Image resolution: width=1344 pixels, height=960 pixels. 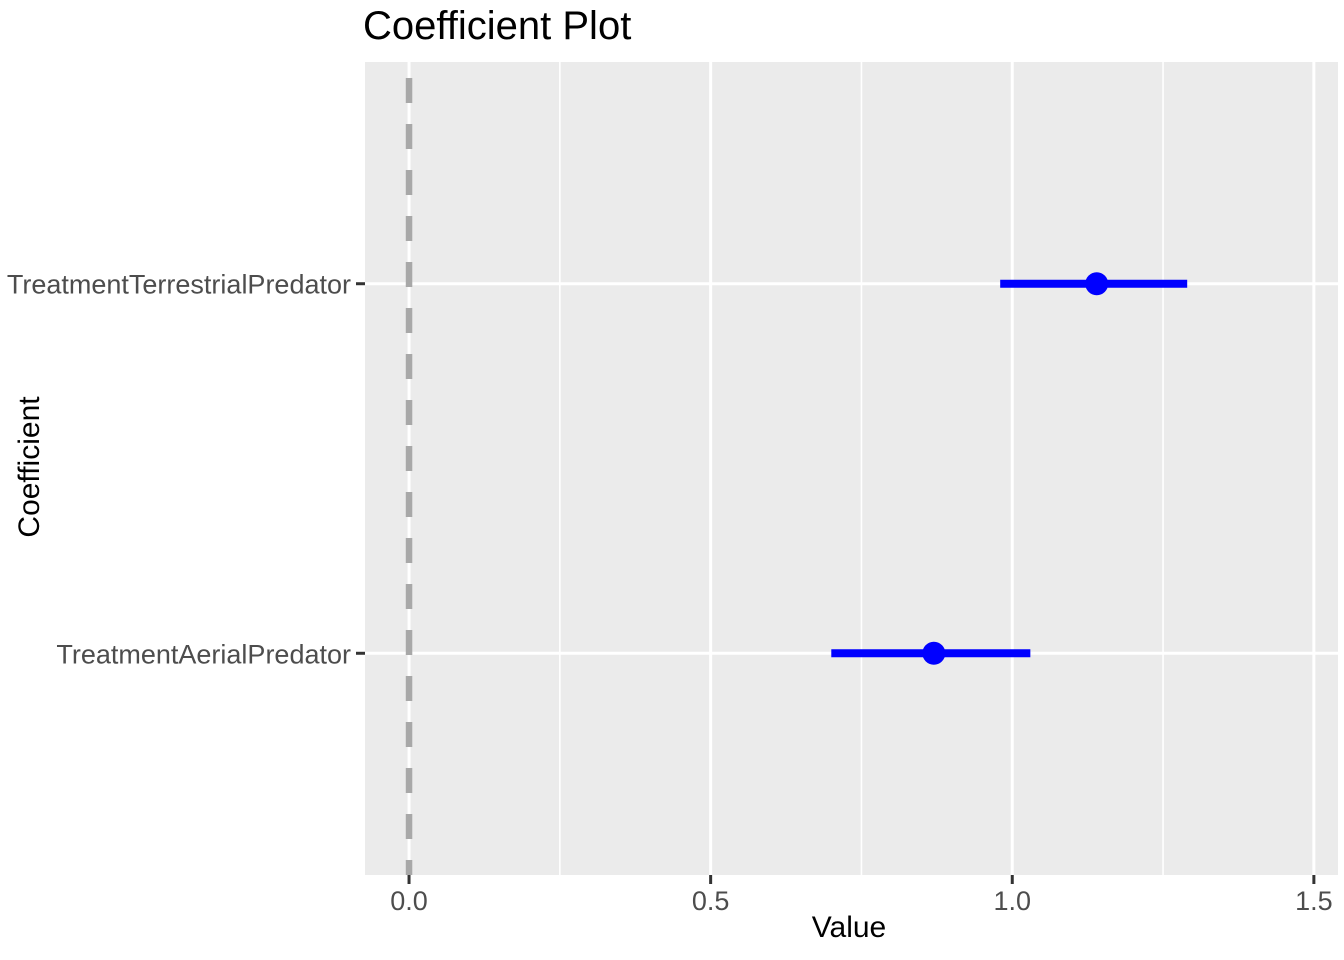 What do you see at coordinates (1012, 901) in the screenshot?
I see `x-tick-label: 1.0` at bounding box center [1012, 901].